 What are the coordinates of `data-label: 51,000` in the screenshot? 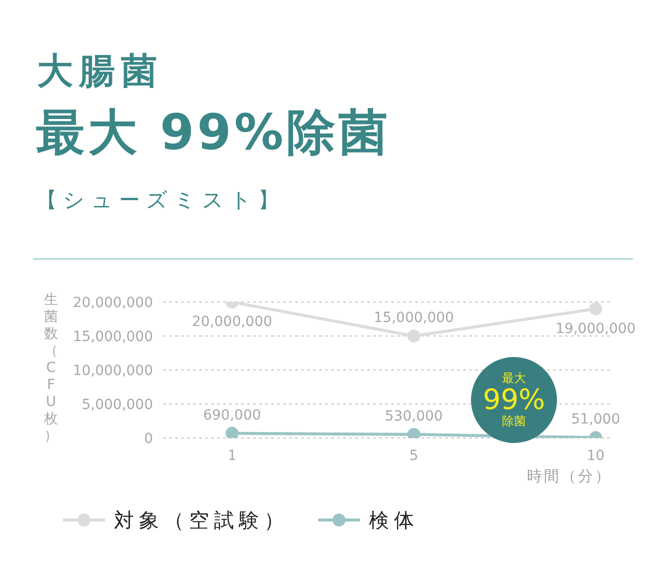 It's located at (595, 420).